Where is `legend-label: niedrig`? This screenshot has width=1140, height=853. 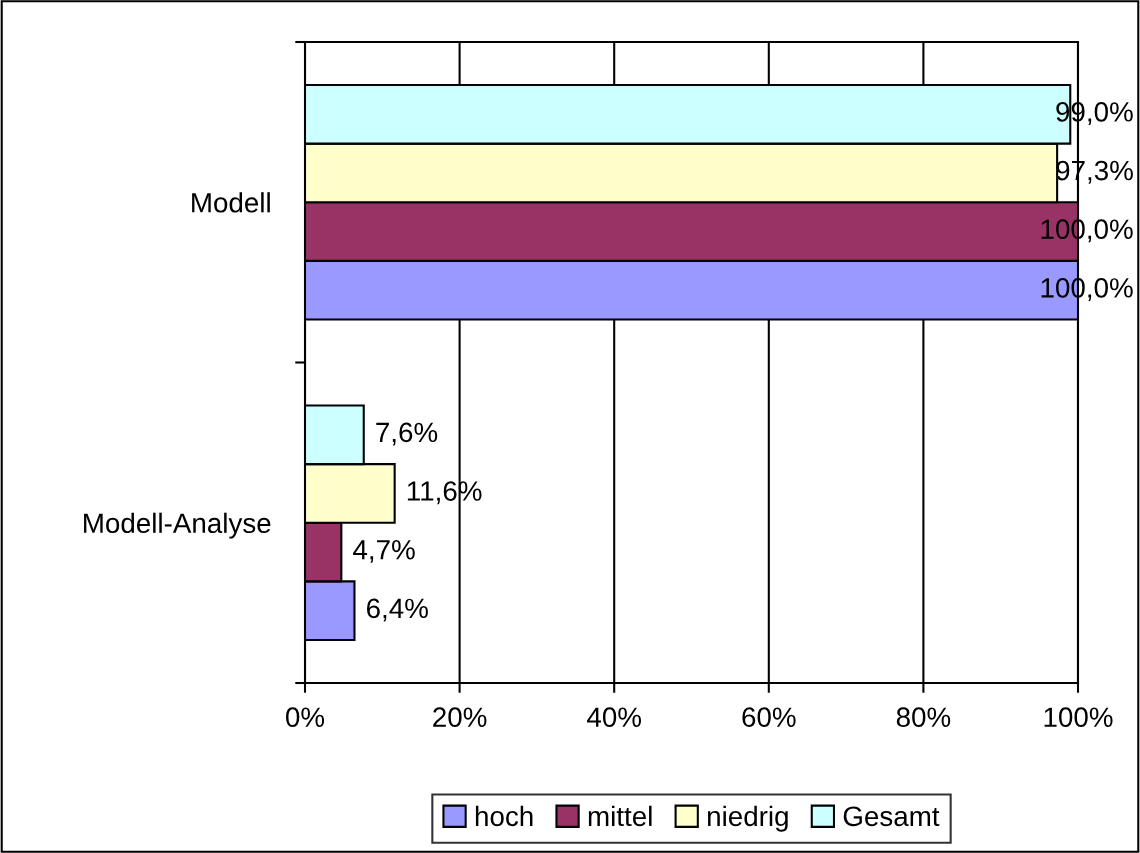 legend-label: niedrig is located at coordinates (748, 818).